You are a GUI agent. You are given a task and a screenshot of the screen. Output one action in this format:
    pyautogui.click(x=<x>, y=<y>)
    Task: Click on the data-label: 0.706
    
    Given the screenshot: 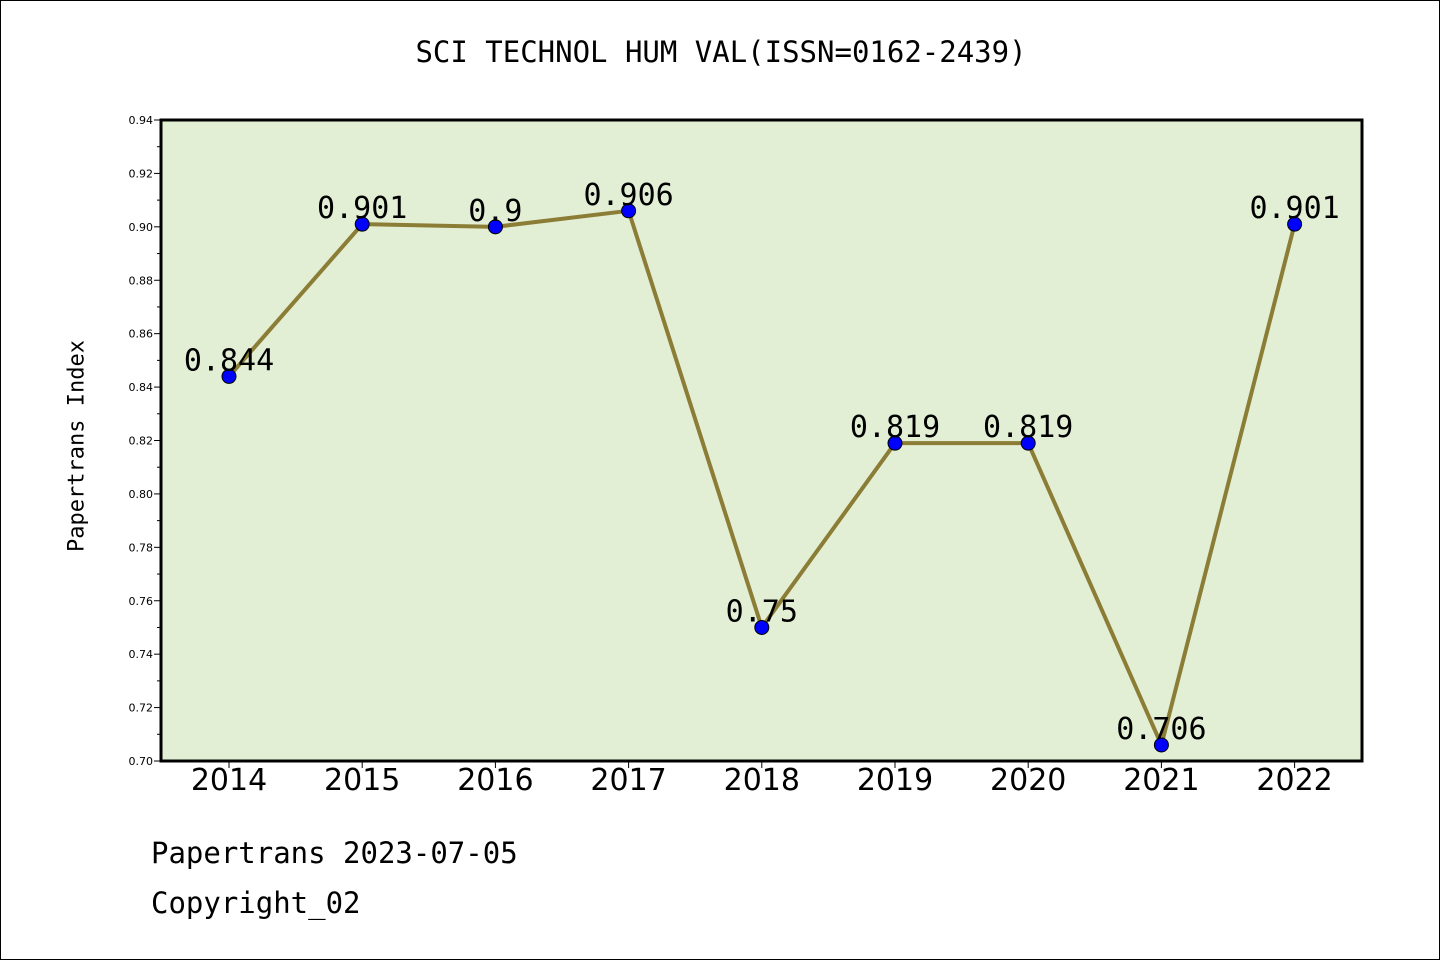 What is the action you would take?
    pyautogui.click(x=1161, y=729)
    